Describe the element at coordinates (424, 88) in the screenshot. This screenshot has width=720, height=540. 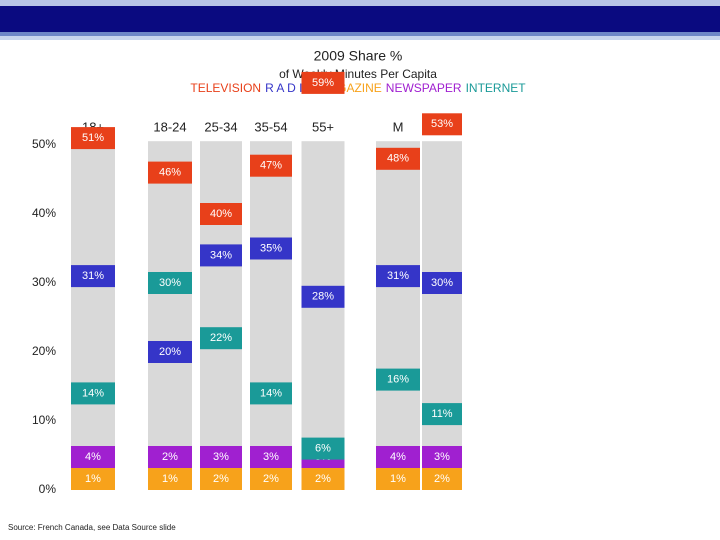
I see `legend-entry: NEWSPAPER` at that location.